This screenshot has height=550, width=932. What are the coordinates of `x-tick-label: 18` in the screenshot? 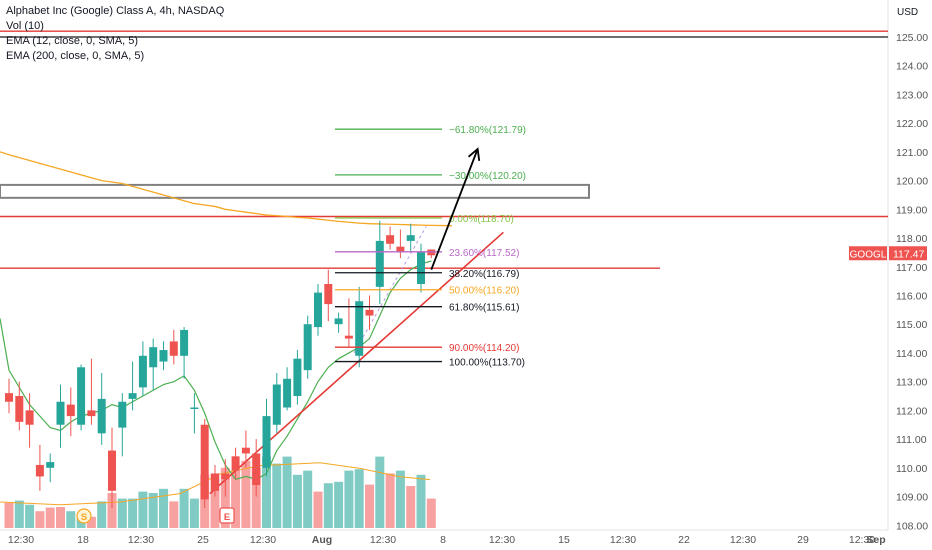 It's located at (83, 540).